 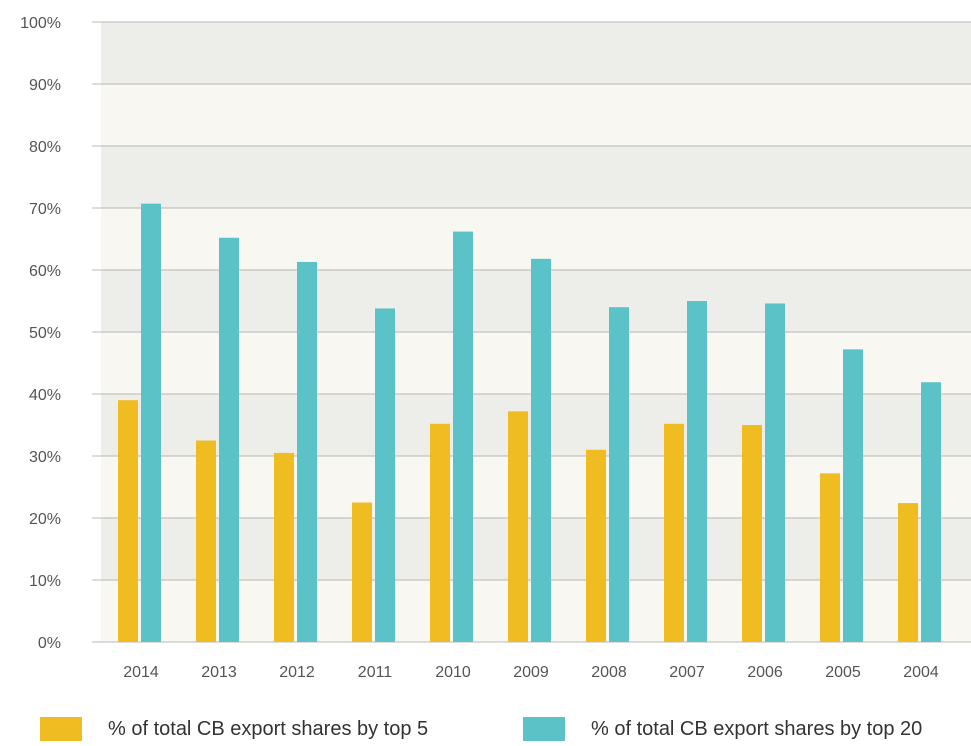 What do you see at coordinates (206, 541) in the screenshot?
I see `bar-top5-2013` at bounding box center [206, 541].